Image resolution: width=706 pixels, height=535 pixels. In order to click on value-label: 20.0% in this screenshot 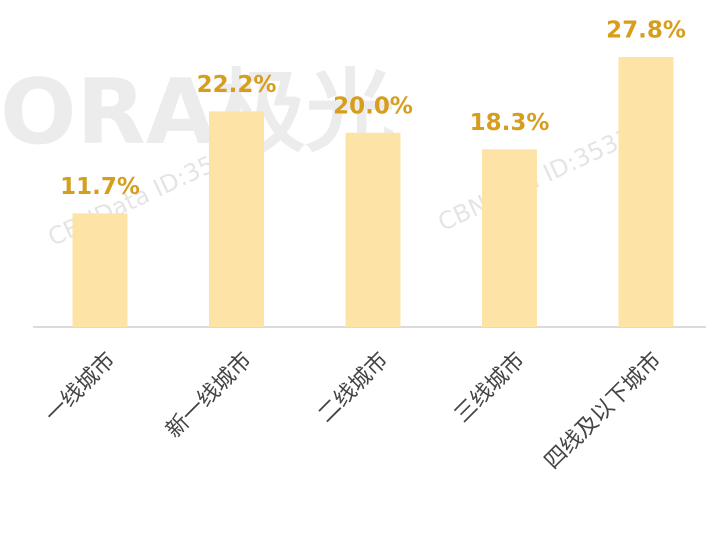, I will do `click(373, 106)`.